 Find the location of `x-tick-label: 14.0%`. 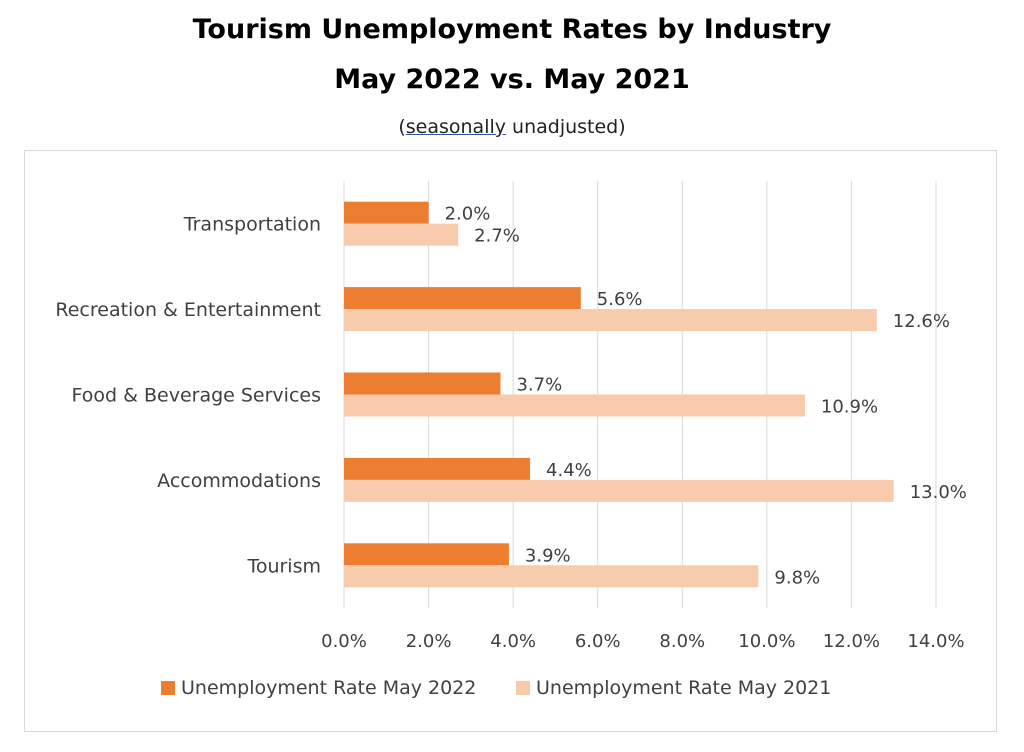

x-tick-label: 14.0% is located at coordinates (935, 641).